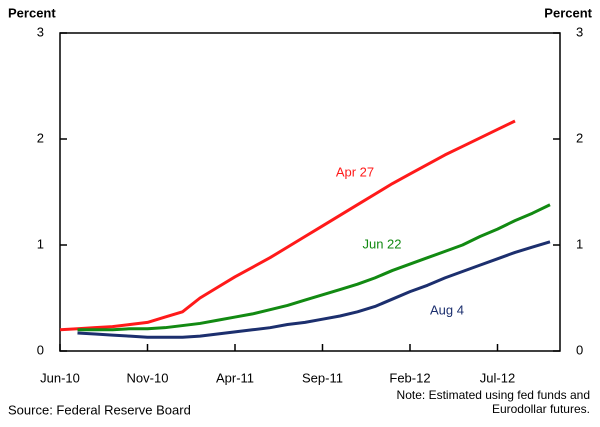 The height and width of the screenshot is (427, 600). Describe the element at coordinates (497, 377) in the screenshot. I see `x-tick-label: Jul-12` at that location.